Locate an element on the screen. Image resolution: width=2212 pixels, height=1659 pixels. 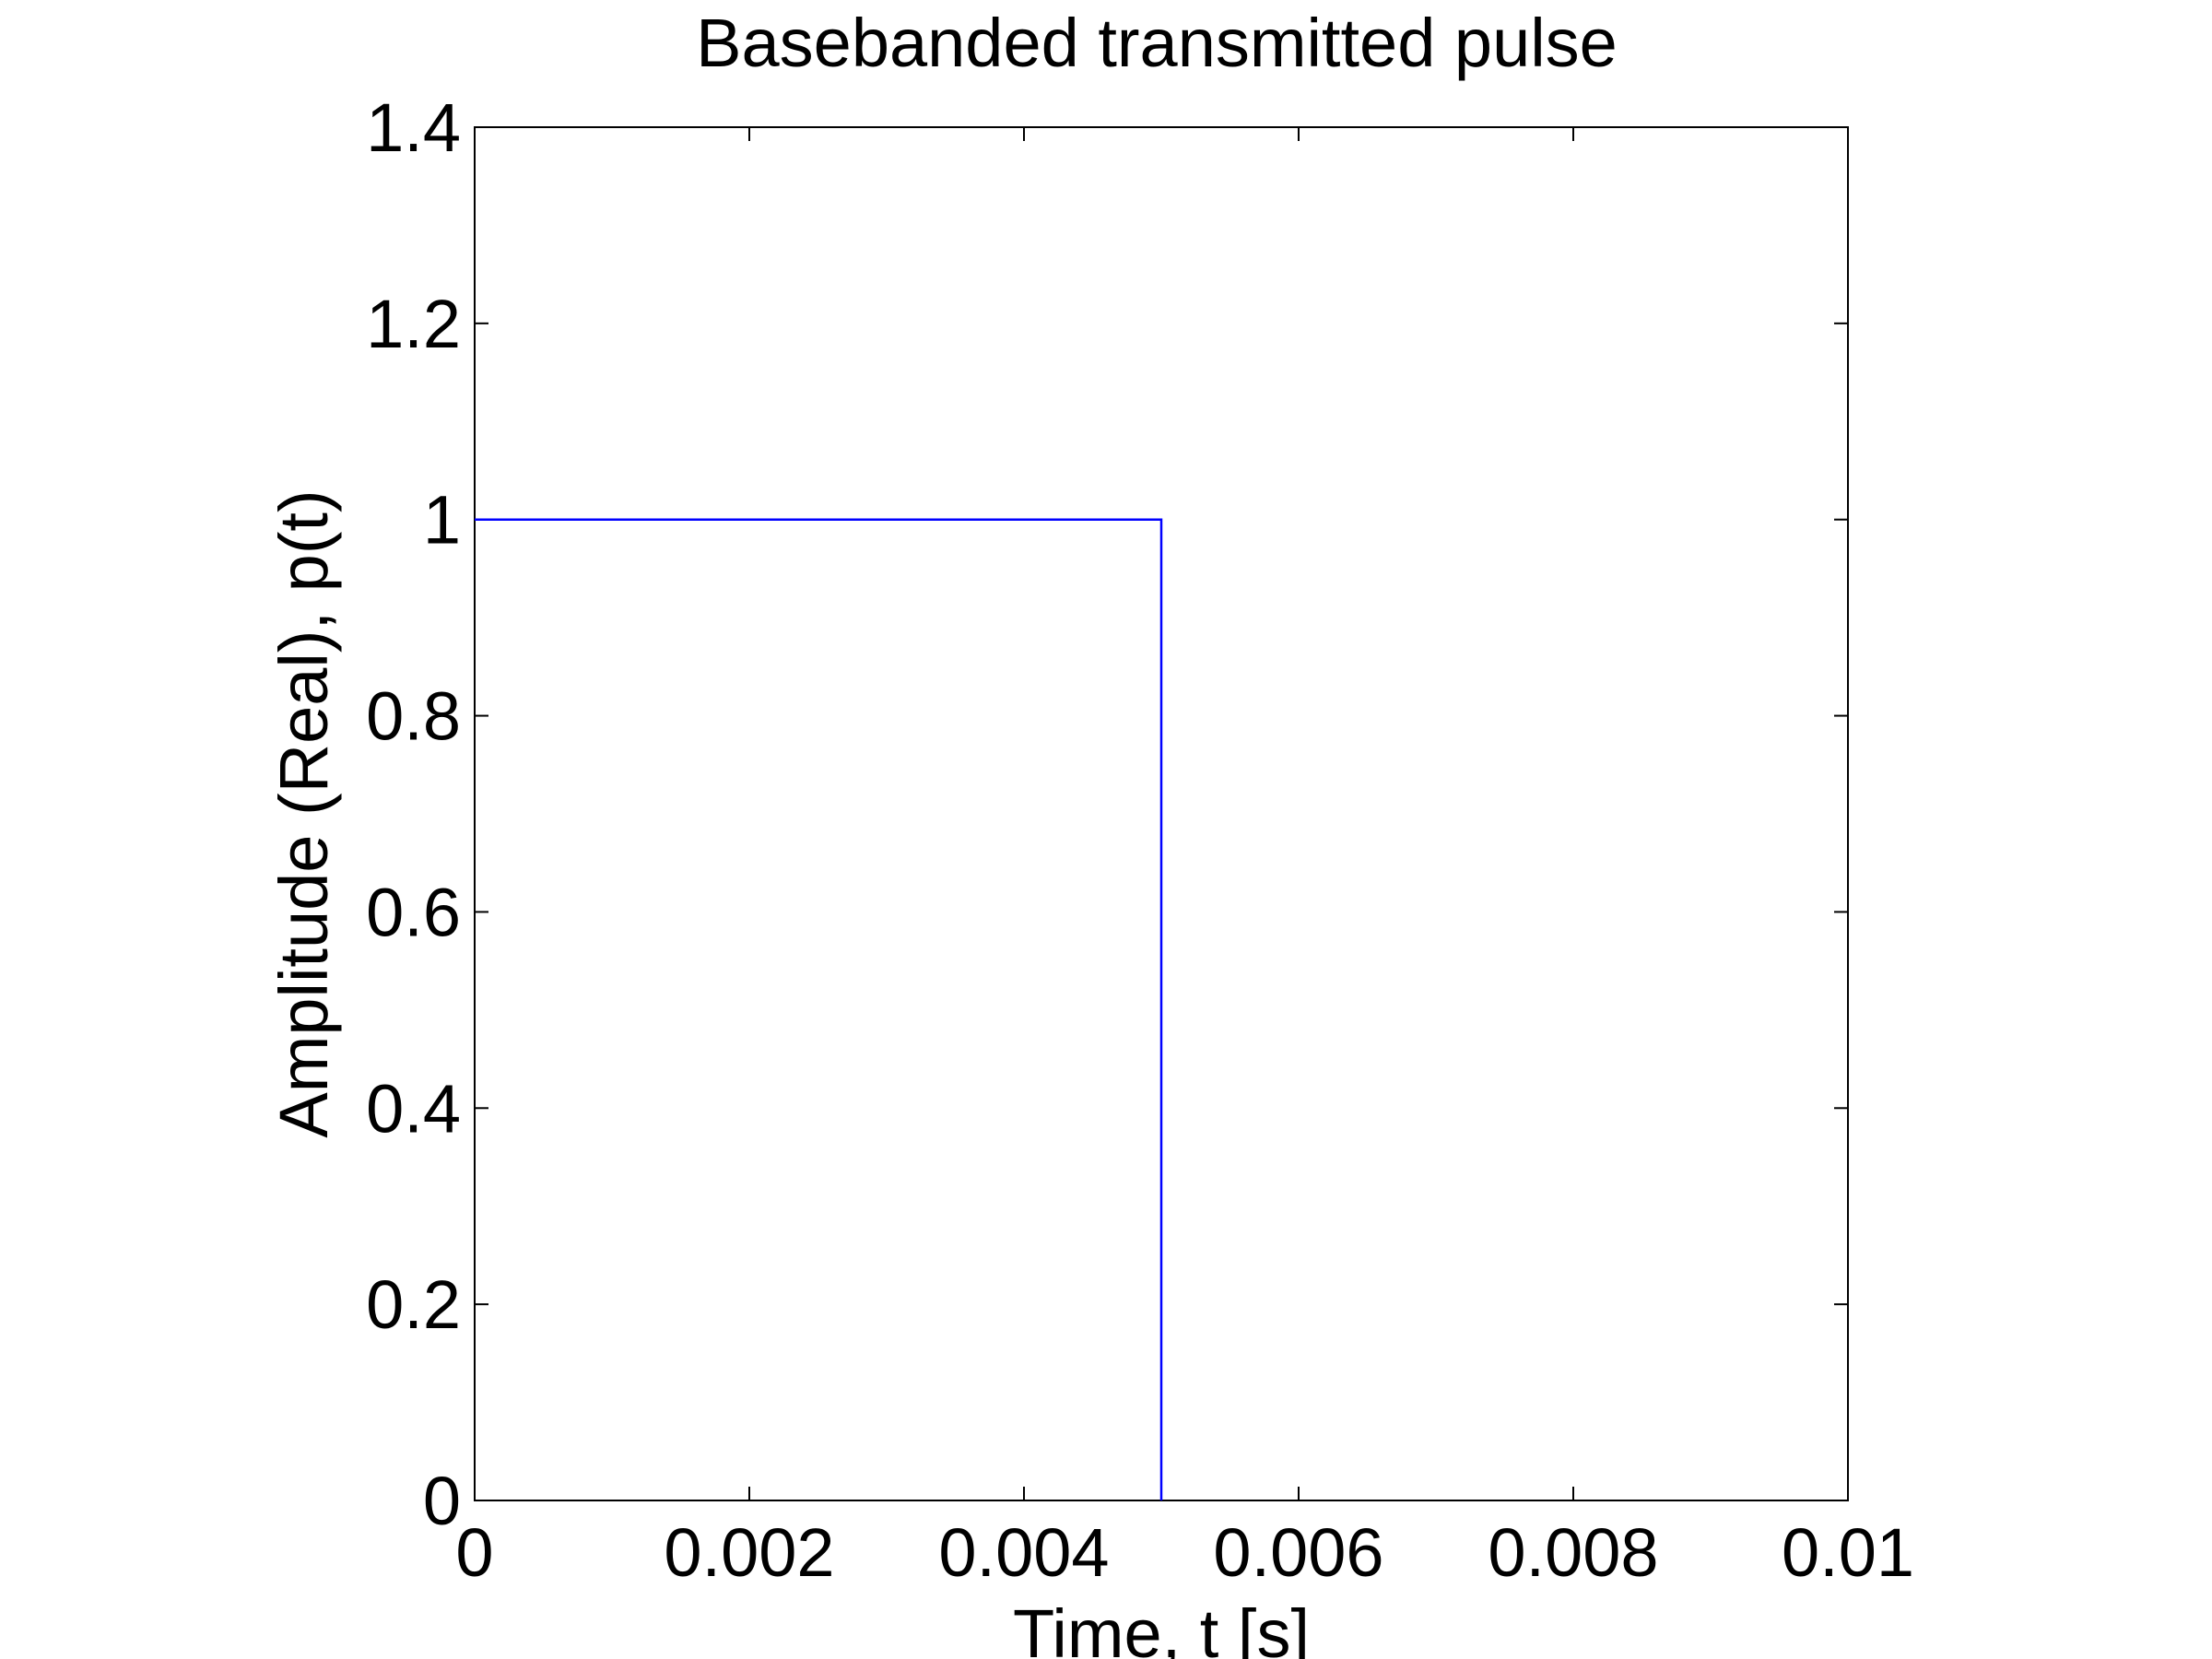
y-tick-label: 0.6 is located at coordinates (413, 912).